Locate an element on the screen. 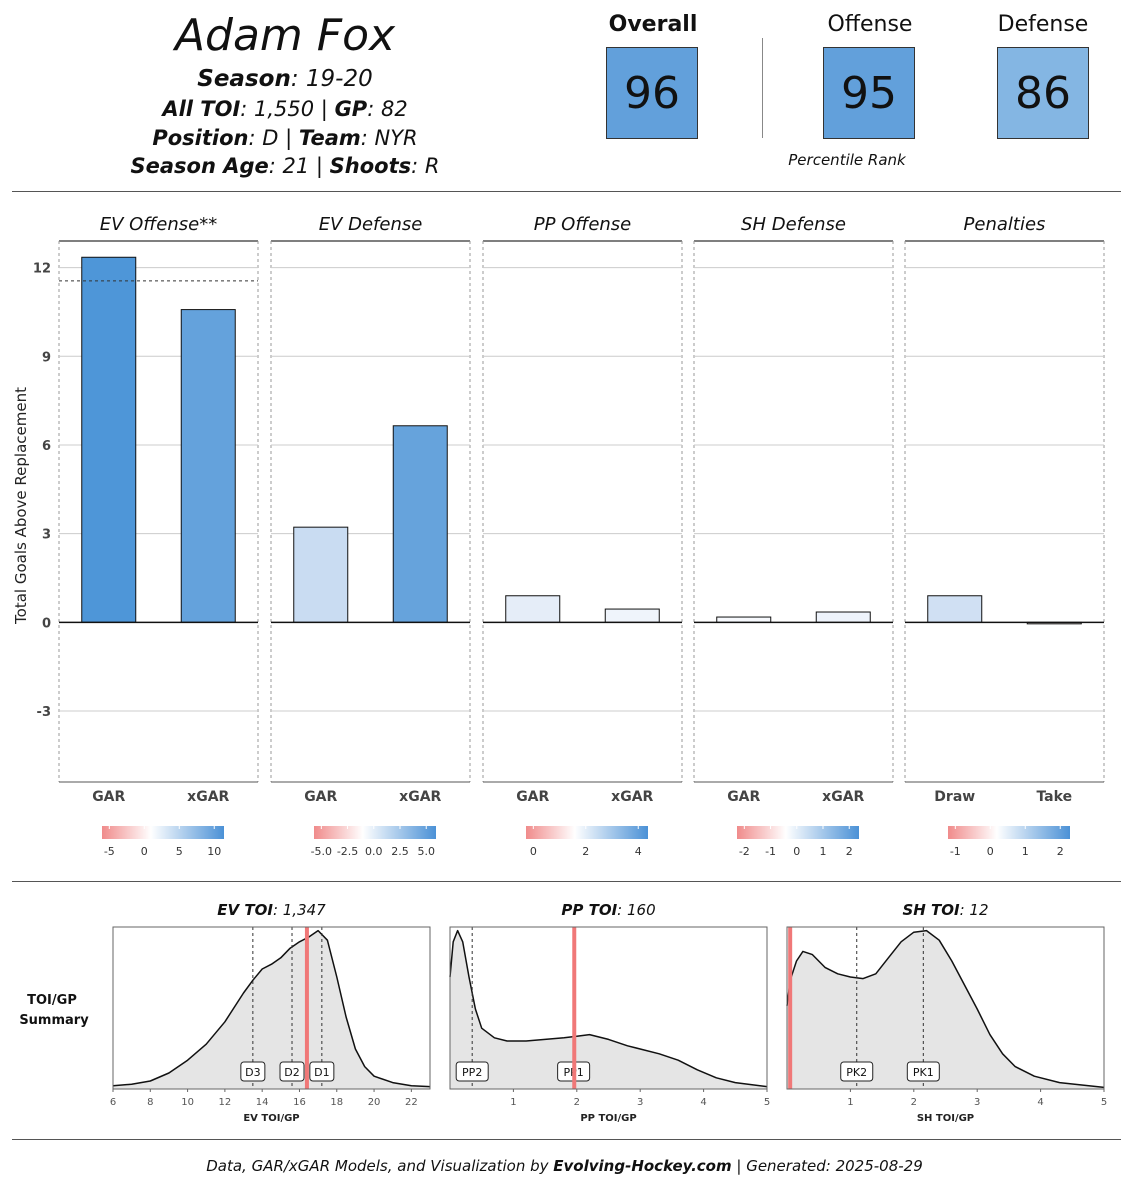 The height and width of the screenshot is (1200, 1129). marker-label: PK2 is located at coordinates (856, 1072).